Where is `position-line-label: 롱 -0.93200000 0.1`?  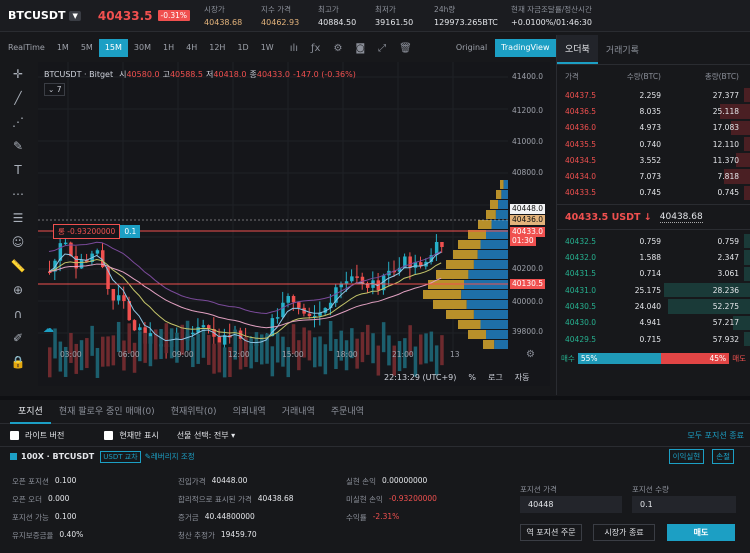
position-line-label: 롱 -0.93200000 0.1 is located at coordinates (97, 231).